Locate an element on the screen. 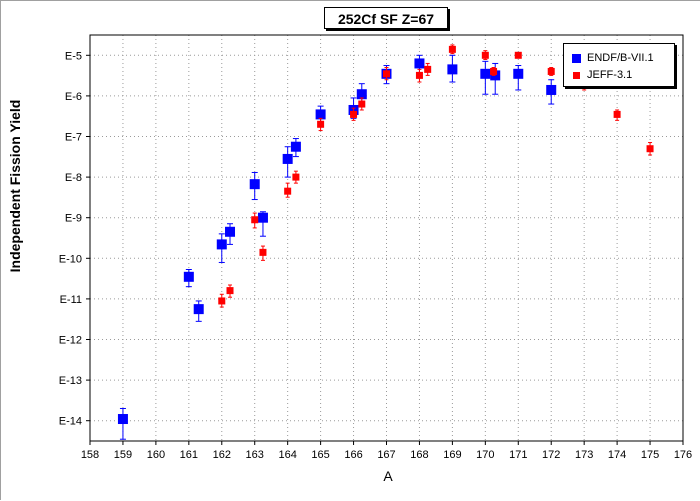 This screenshot has height=501, width=700. x-tick-label: 162 is located at coordinates (222, 455).